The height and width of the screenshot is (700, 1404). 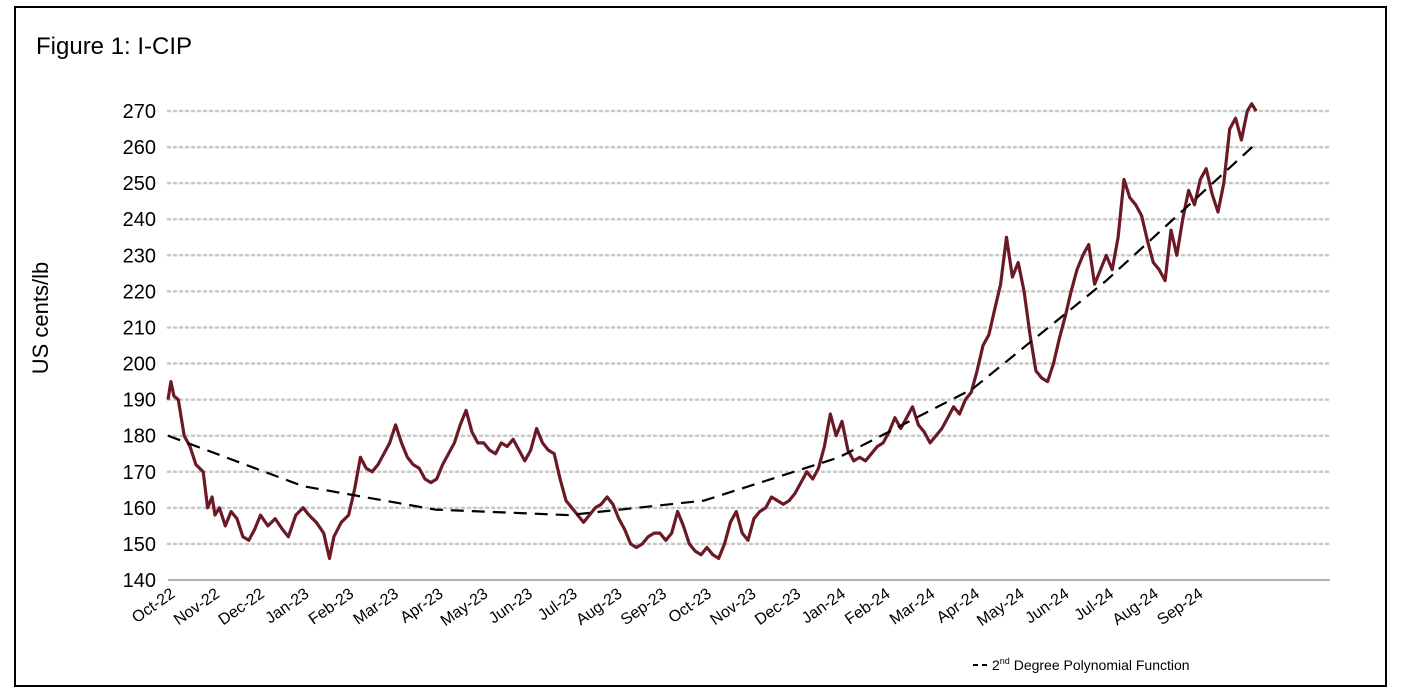 What do you see at coordinates (958, 606) in the screenshot?
I see `x-tick-label: Apr-24` at bounding box center [958, 606].